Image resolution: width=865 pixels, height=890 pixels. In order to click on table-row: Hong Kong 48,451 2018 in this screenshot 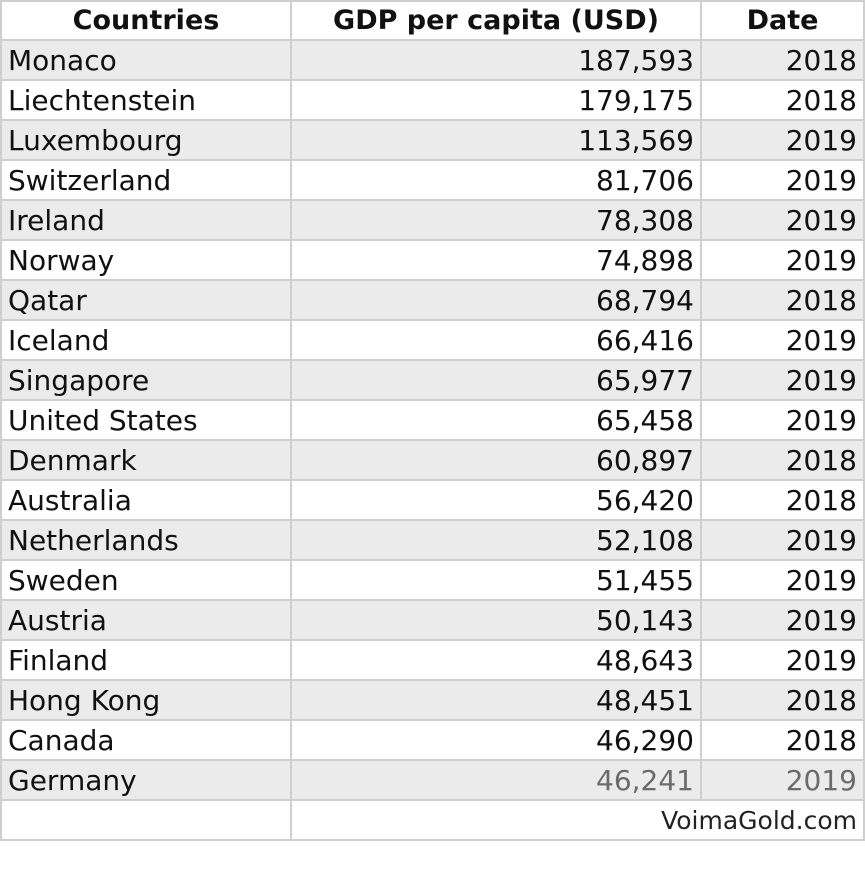, I will do `click(432, 700)`.